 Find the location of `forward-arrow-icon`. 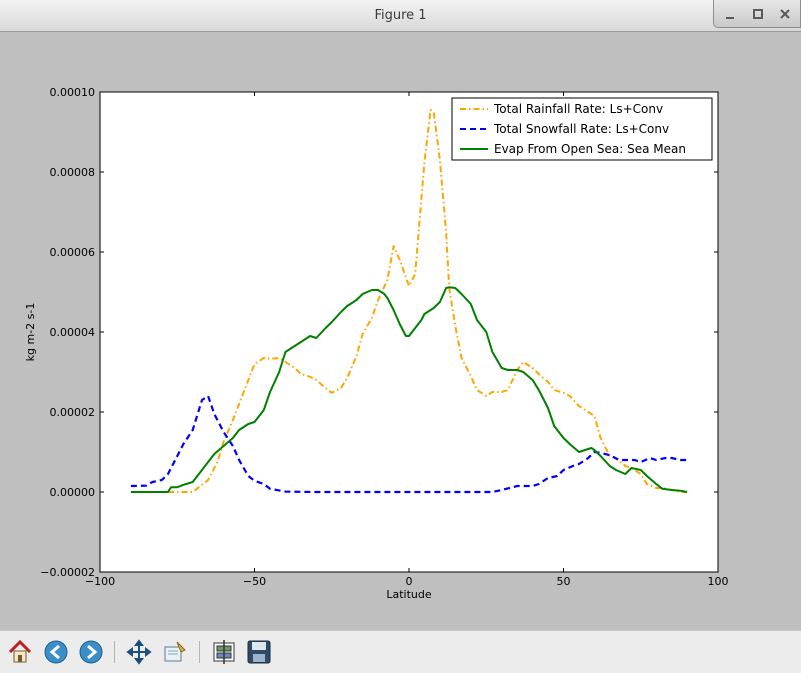

forward-arrow-icon is located at coordinates (91, 652).